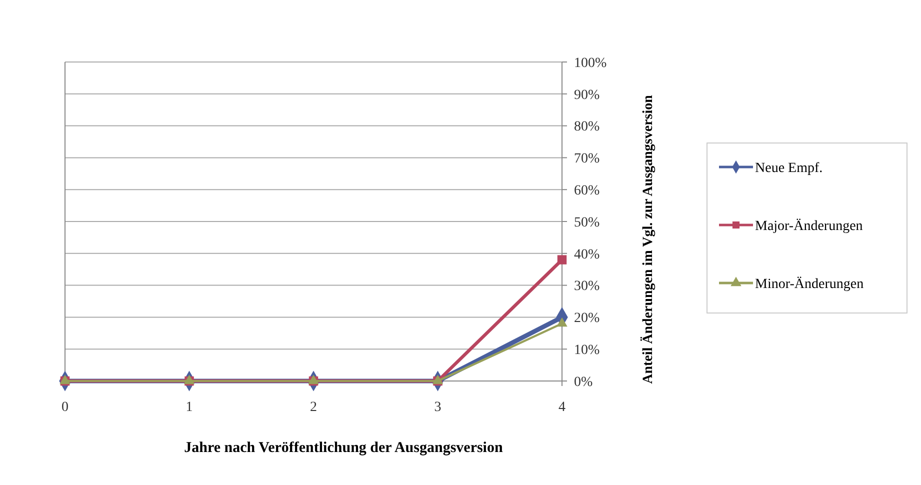  Describe the element at coordinates (648, 239) in the screenshot. I see `y-axis-title: Anteil Änderungen im Vgl. zur Ausgangsversion` at that location.